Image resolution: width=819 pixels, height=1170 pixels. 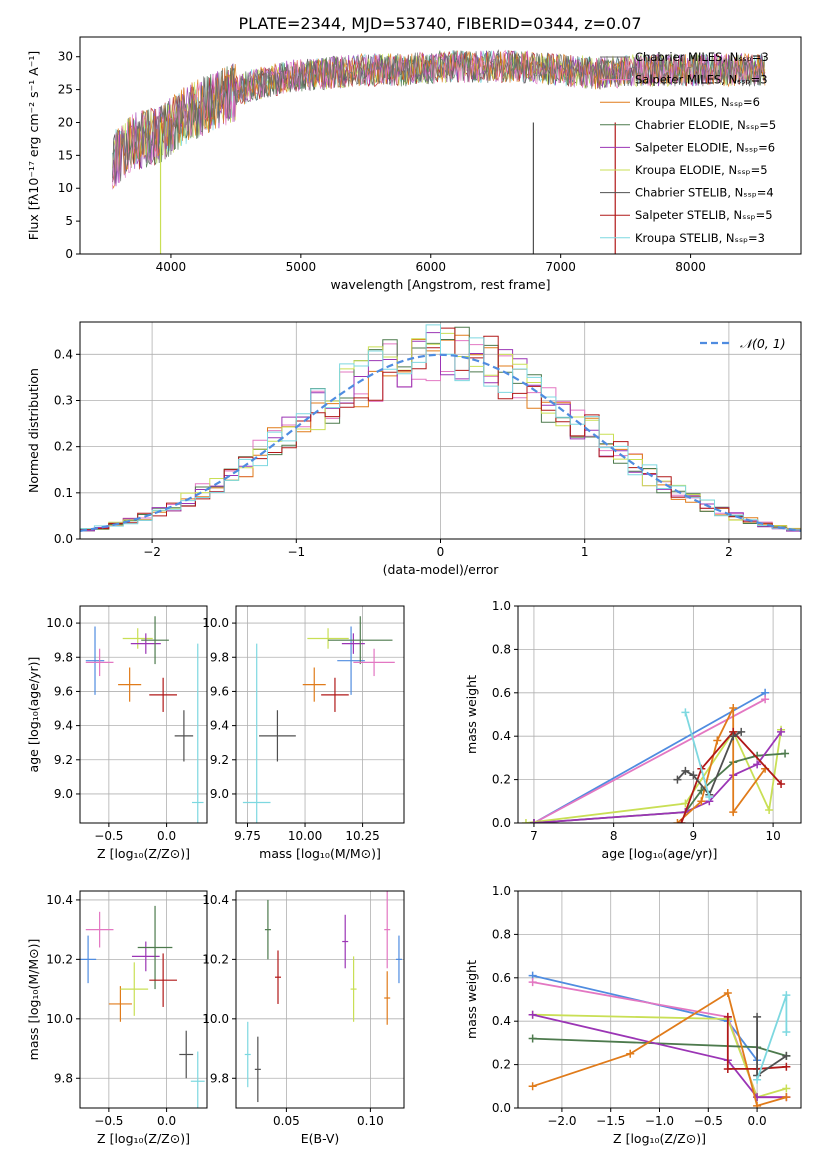 What do you see at coordinates (63, 400) in the screenshot?
I see `y-tick-label: 0.3` at bounding box center [63, 400].